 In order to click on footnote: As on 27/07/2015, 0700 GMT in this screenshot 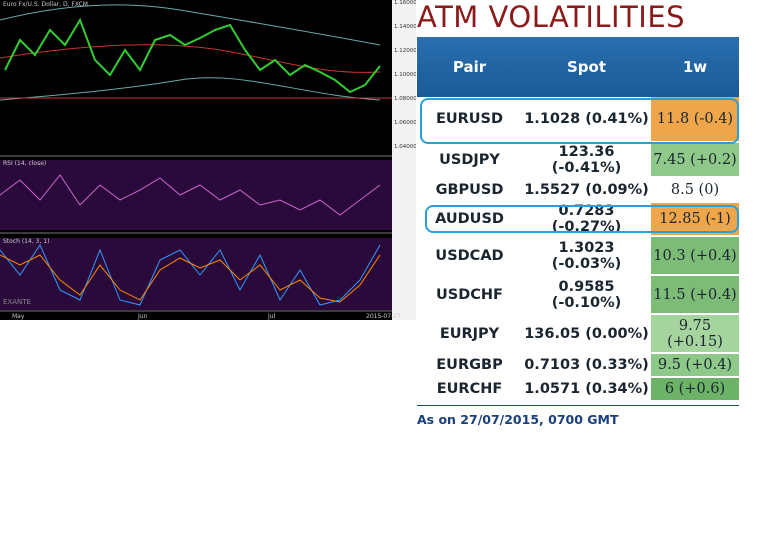, I will do `click(578, 416)`.